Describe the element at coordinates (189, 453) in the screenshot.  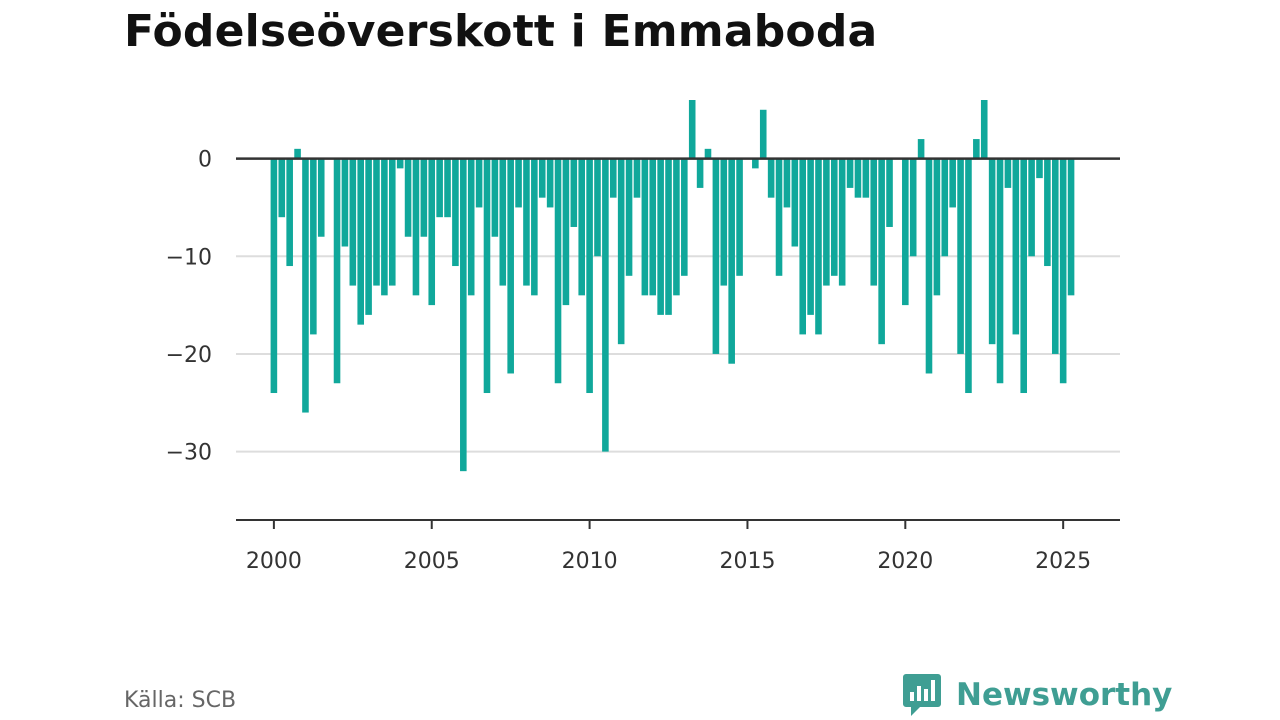
I see `y-tick-label: −30` at that location.